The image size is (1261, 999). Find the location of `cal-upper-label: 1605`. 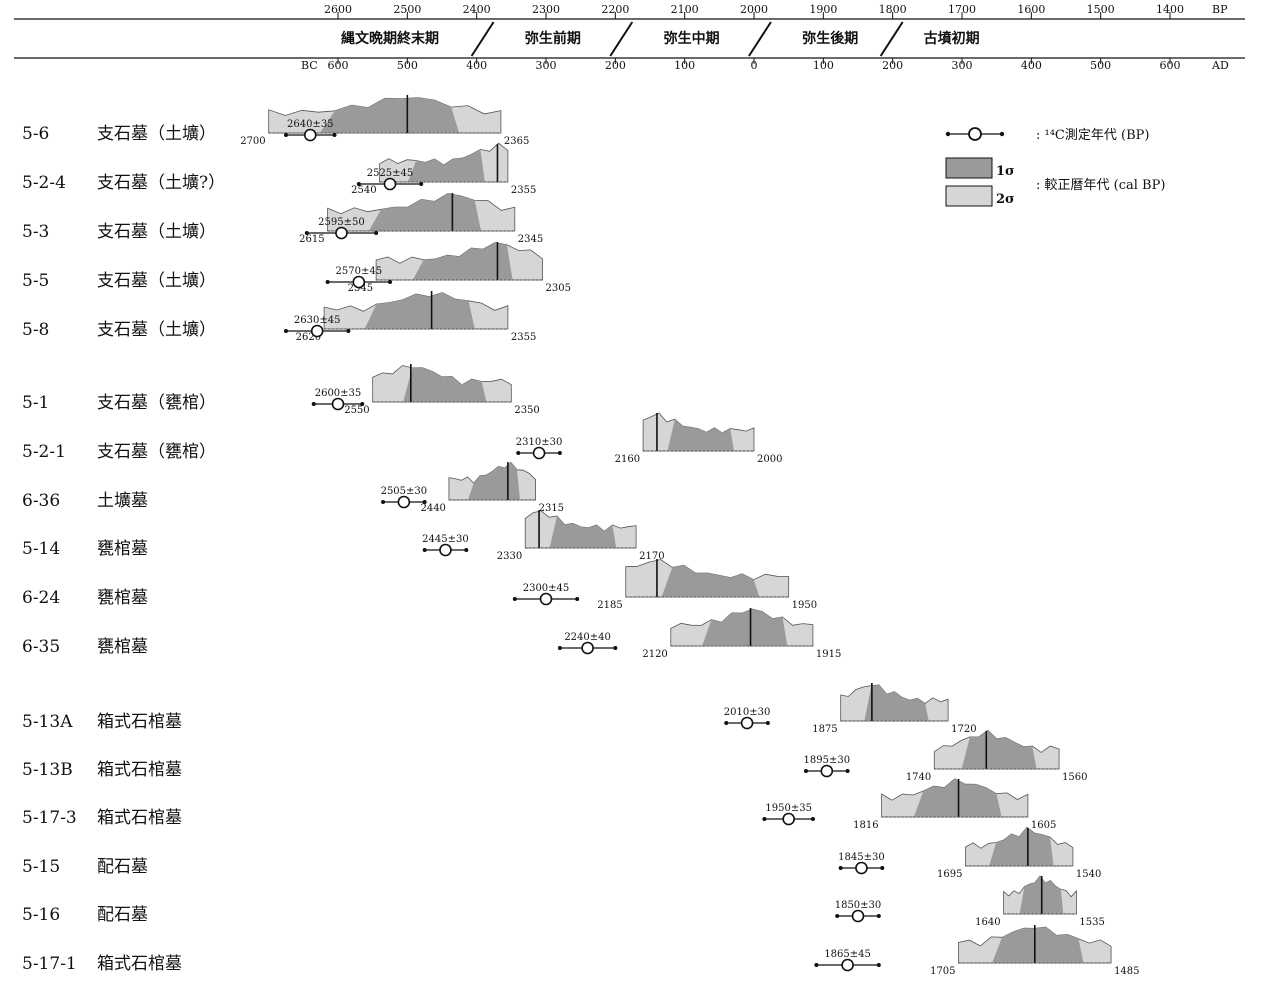

cal-upper-label: 1605 is located at coordinates (1043, 825).